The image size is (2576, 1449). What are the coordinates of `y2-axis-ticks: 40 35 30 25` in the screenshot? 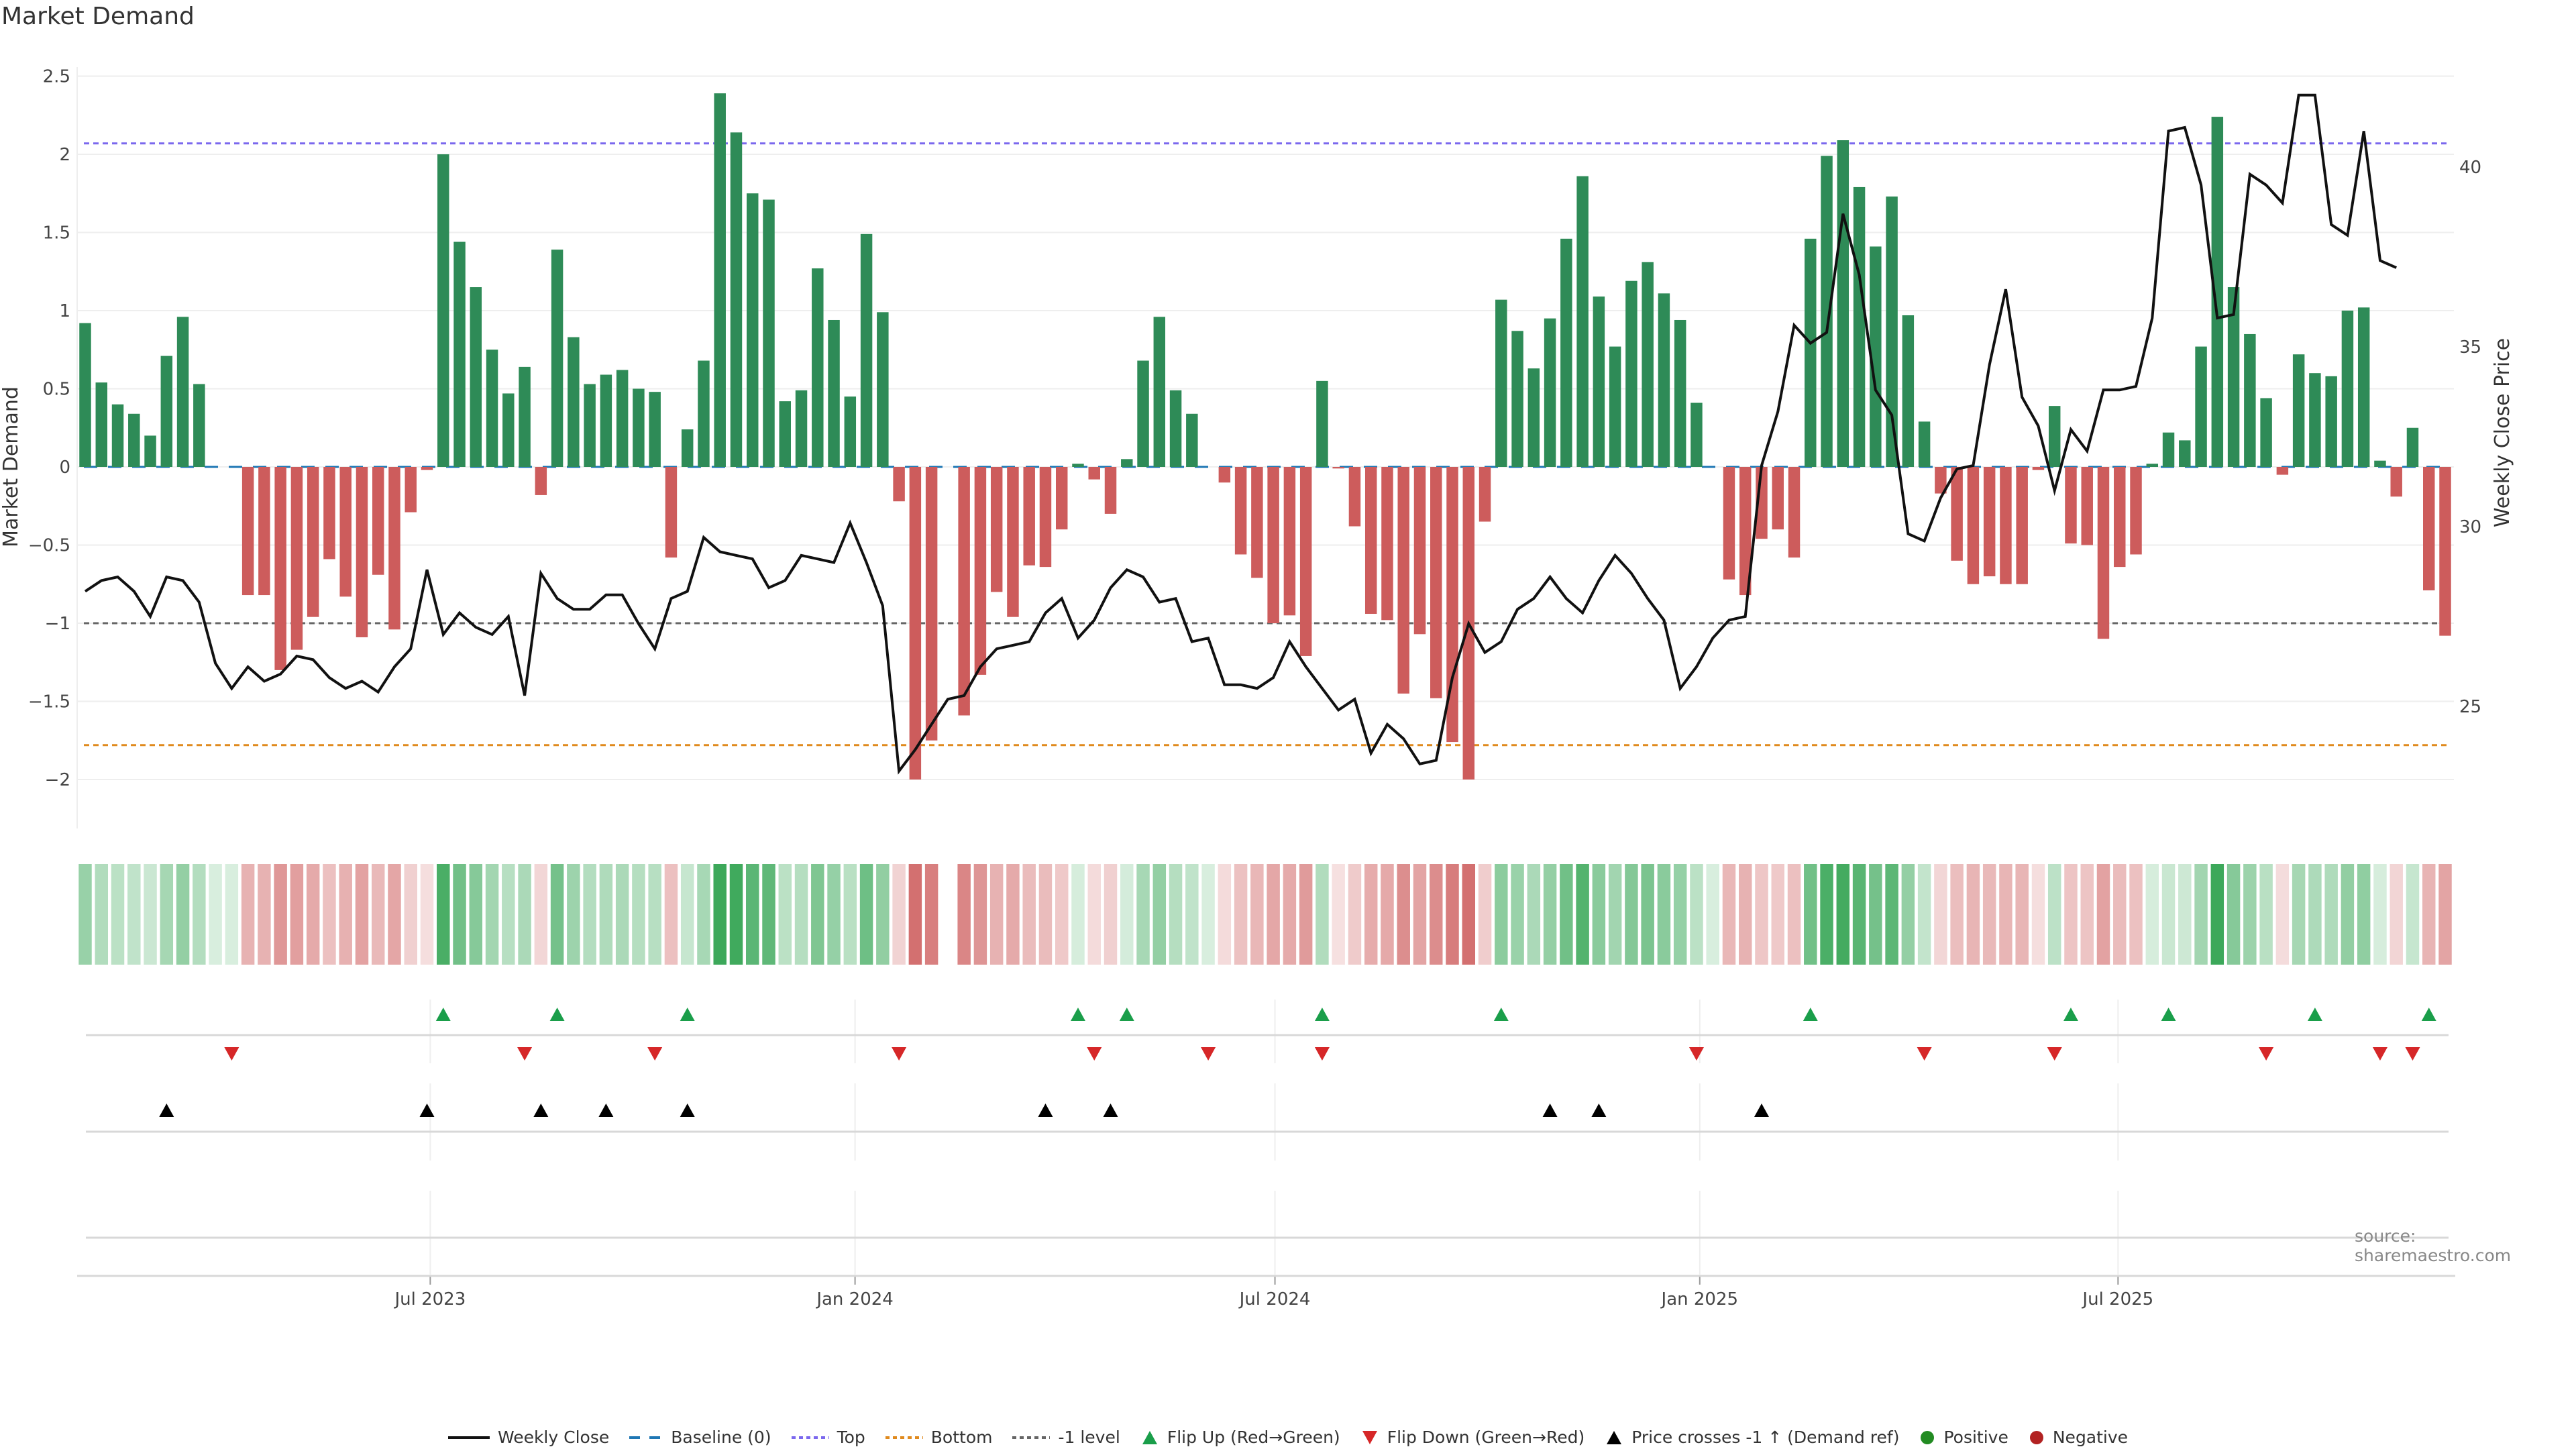 It's located at (2470, 437).